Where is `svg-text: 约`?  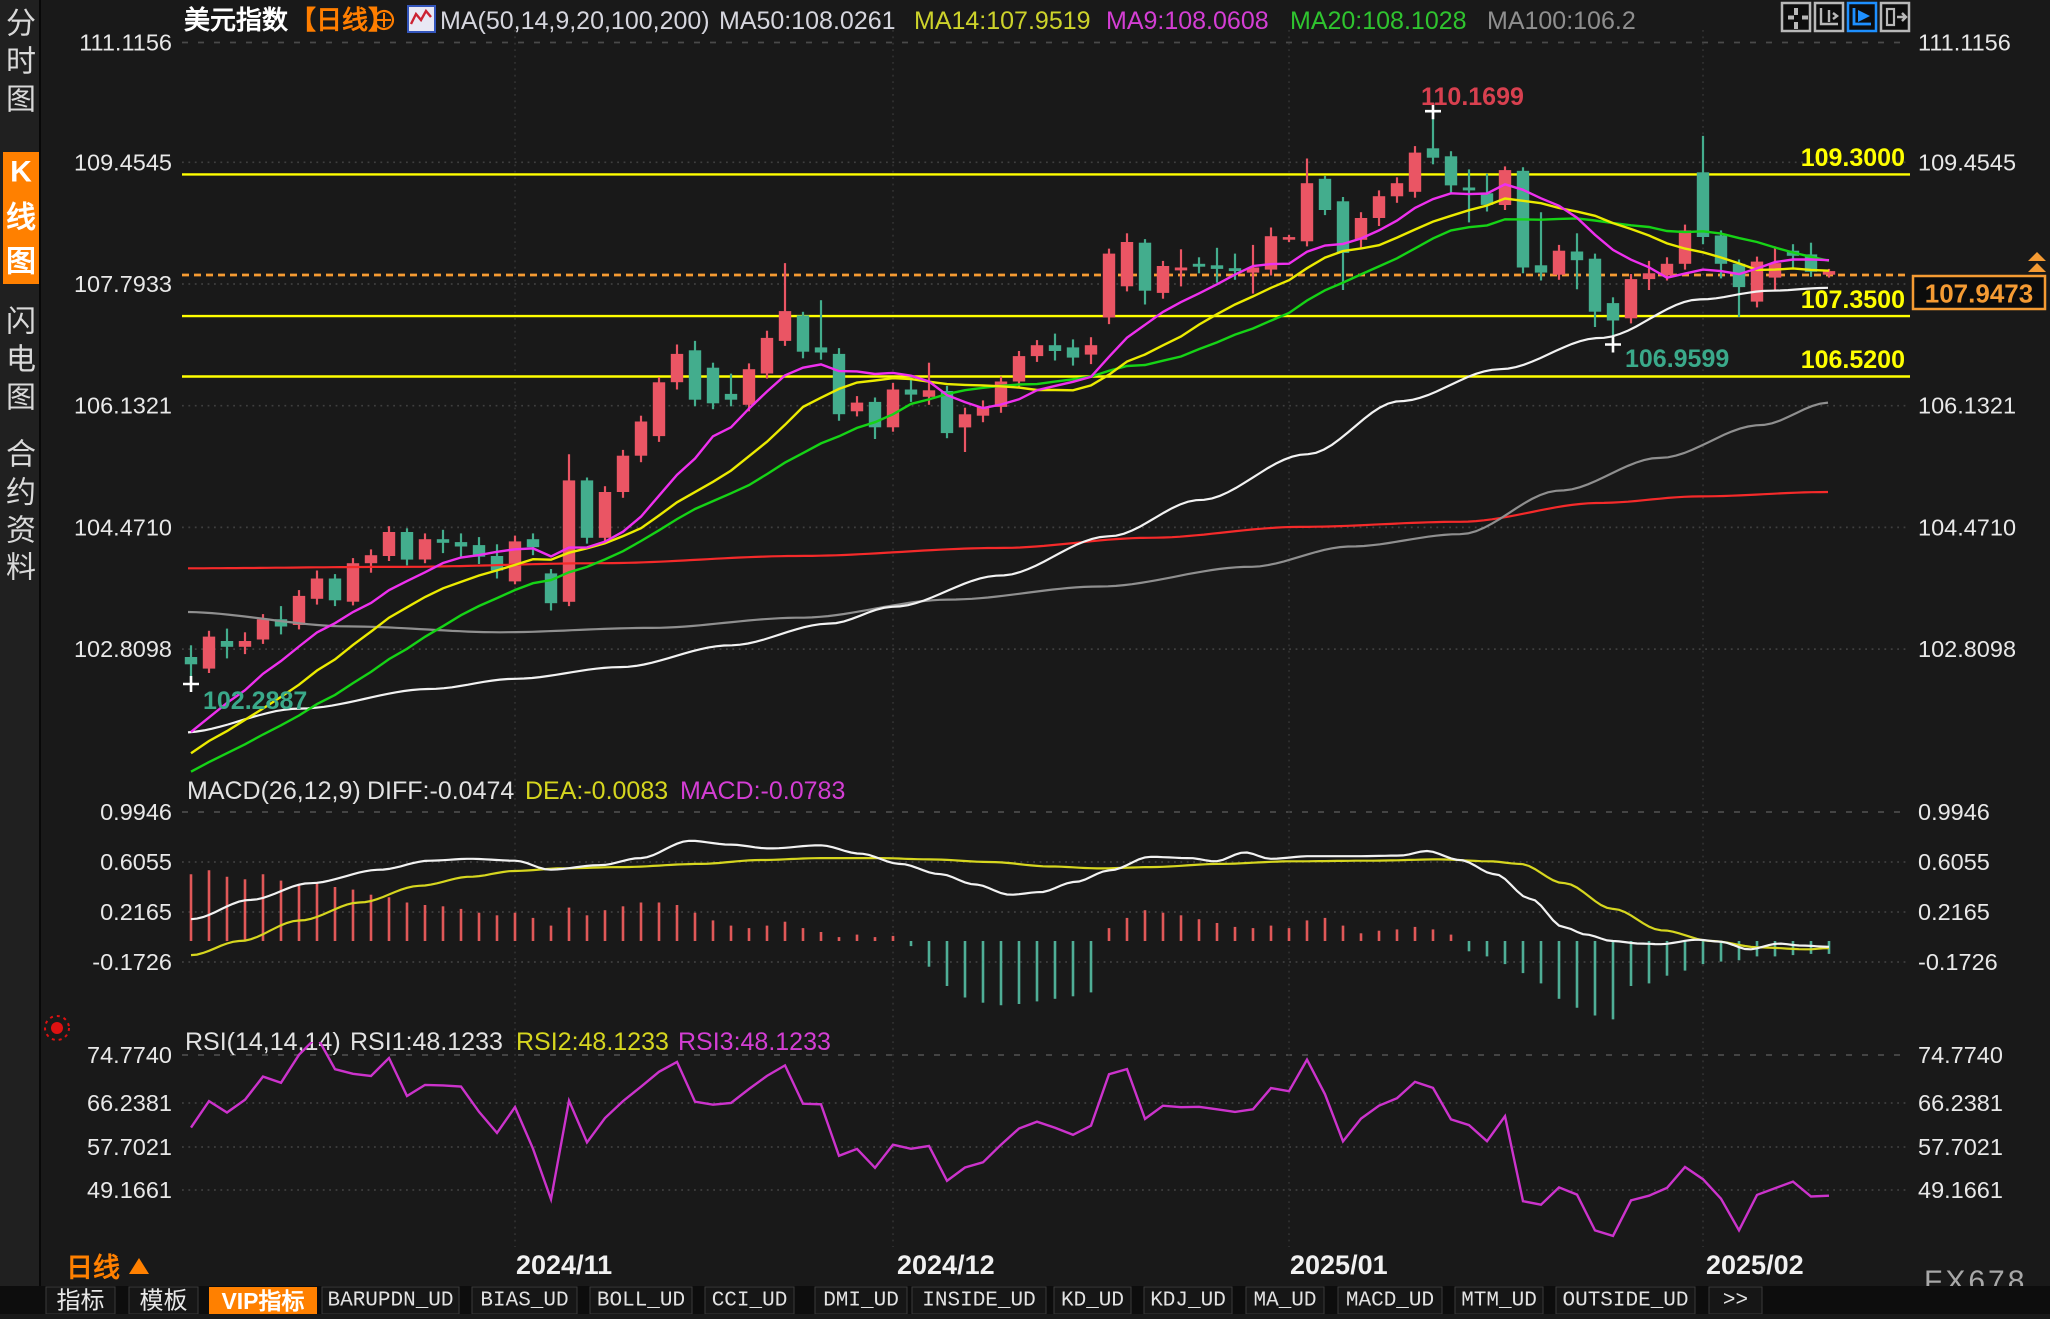 svg-text: 约 is located at coordinates (21, 493).